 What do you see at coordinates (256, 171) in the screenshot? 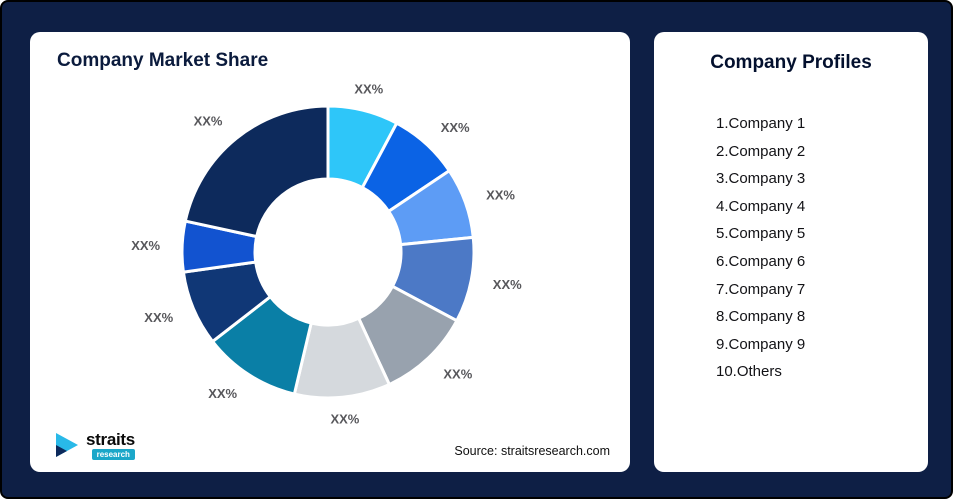
I see `donut-segment-others` at bounding box center [256, 171].